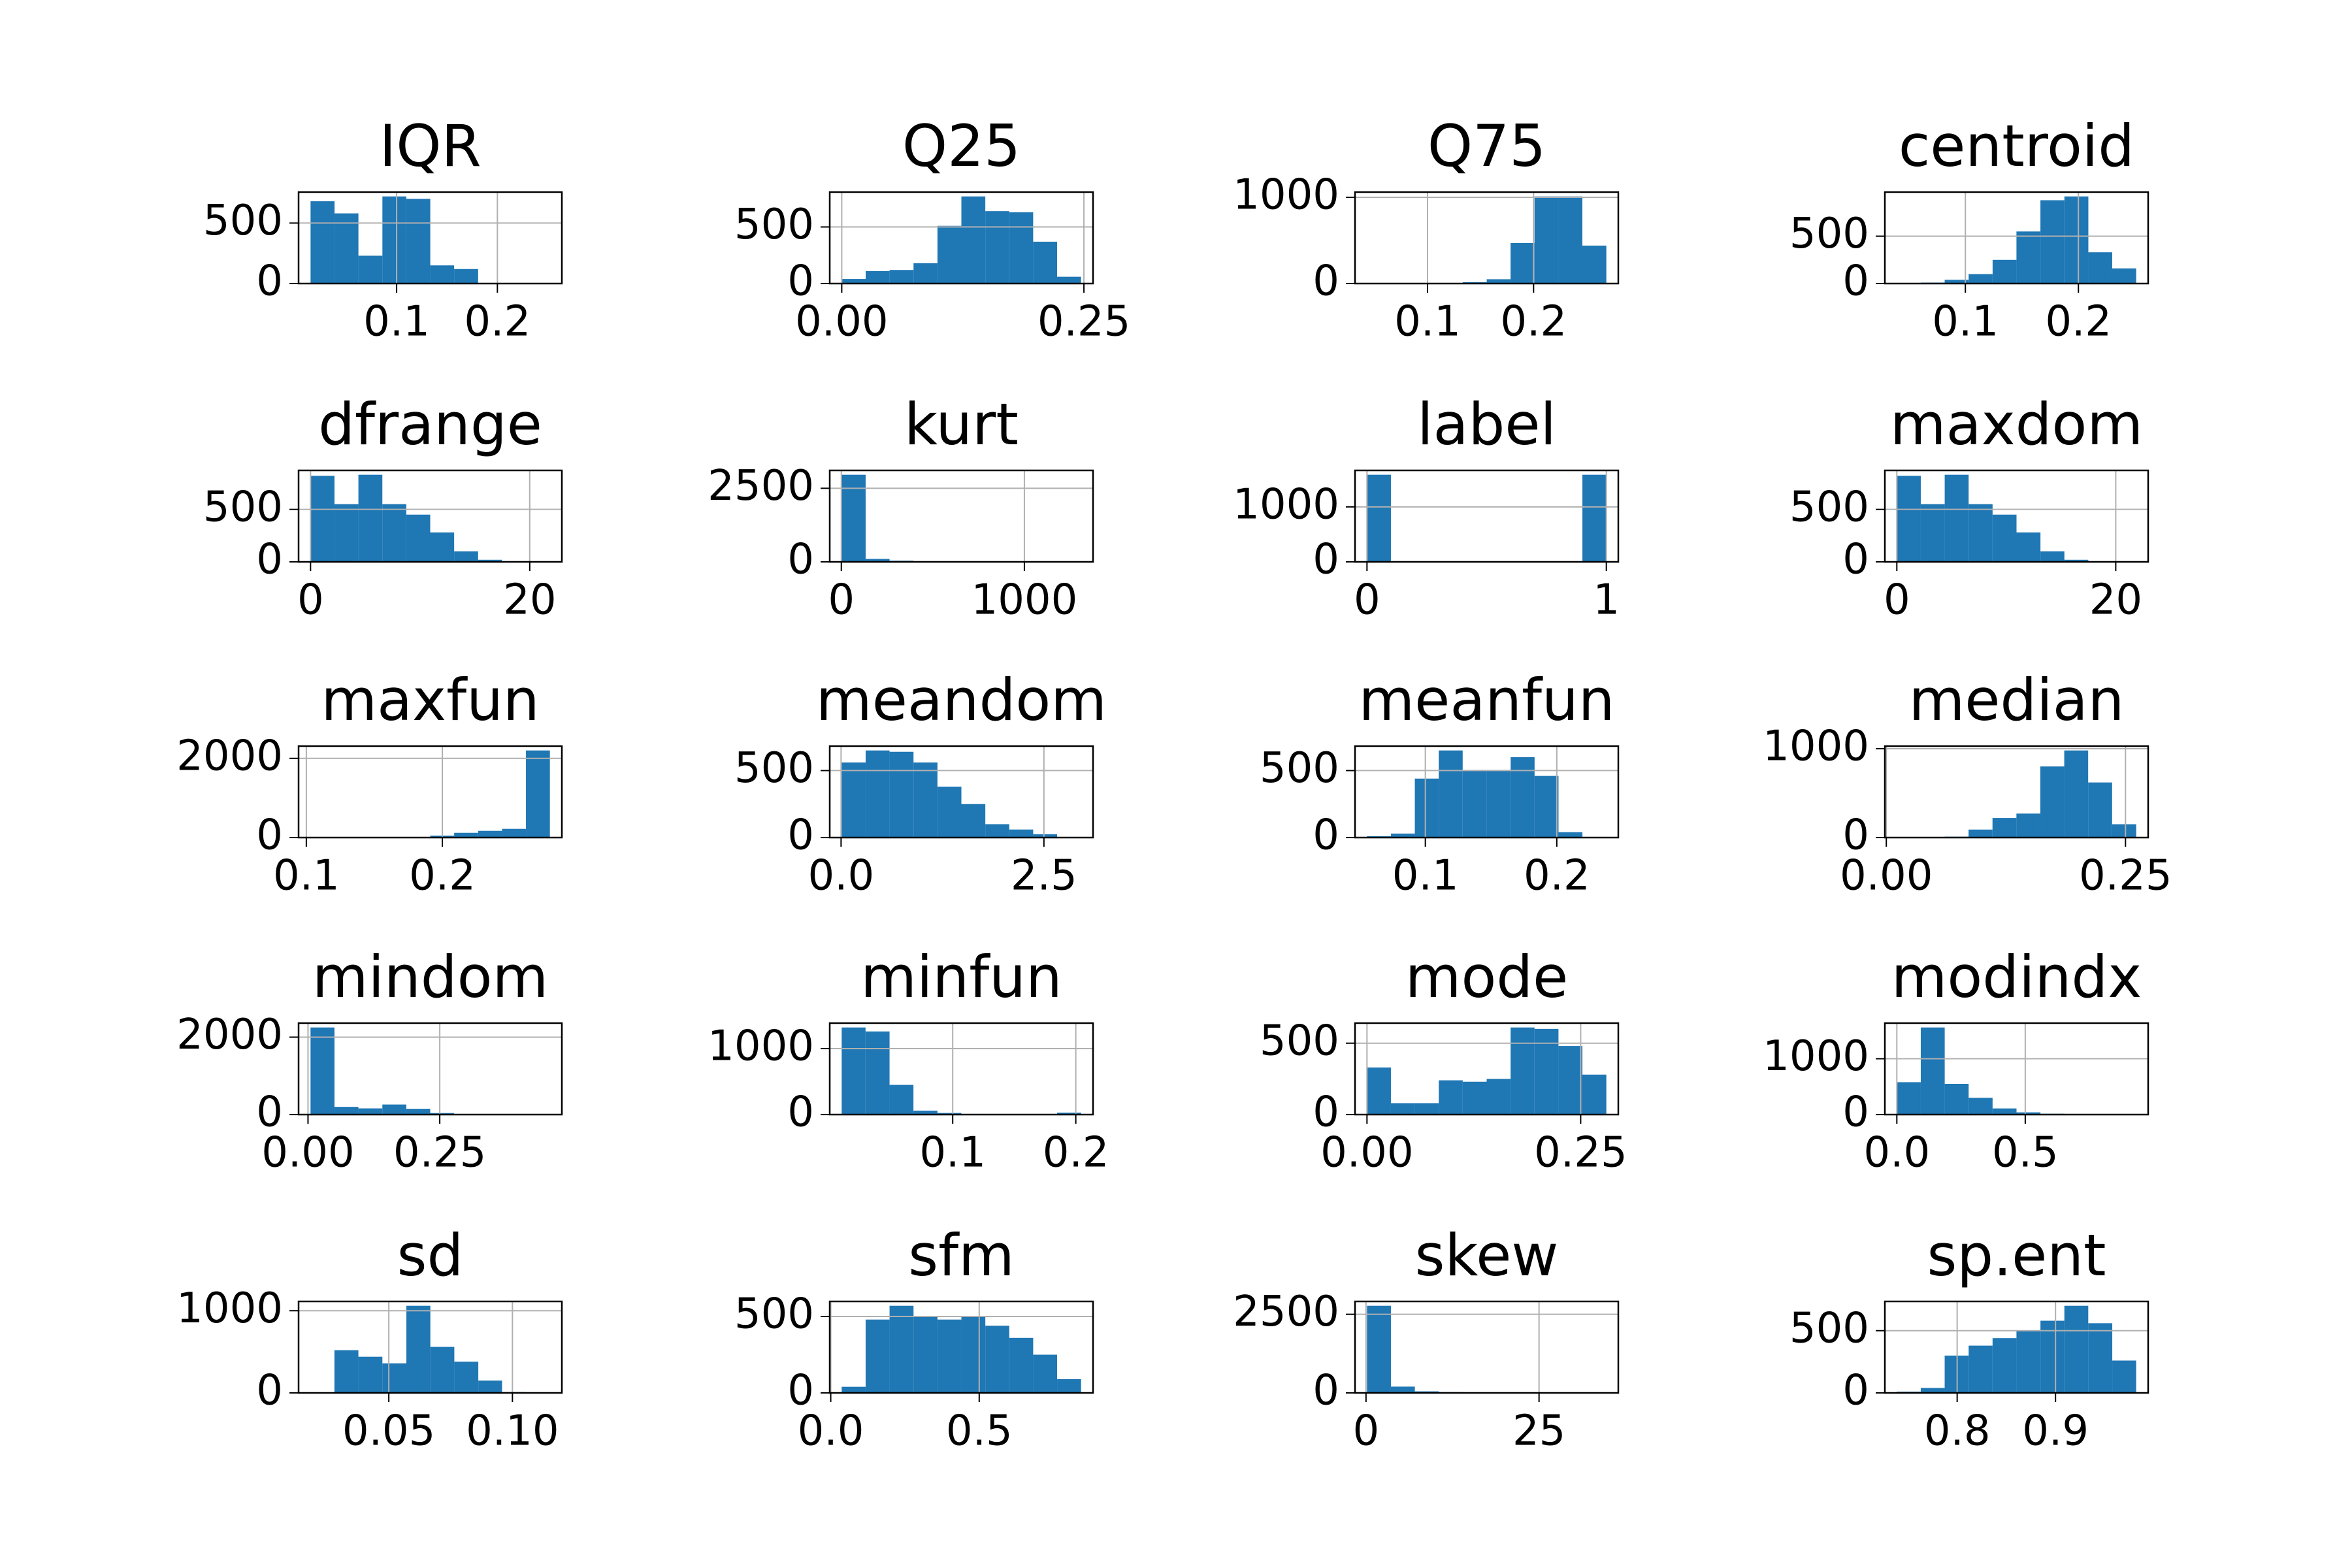 The height and width of the screenshot is (1568, 2352). I want to click on chart-title: maxfun, so click(430, 700).